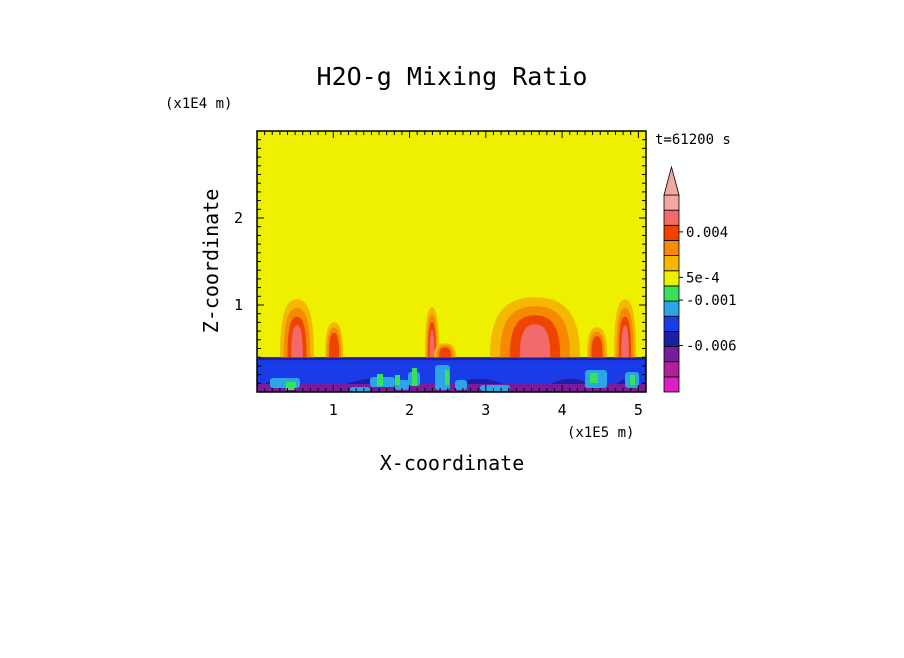 The image size is (904, 658). Describe the element at coordinates (238, 261) in the screenshot. I see `y-axis-ticks: 12` at that location.